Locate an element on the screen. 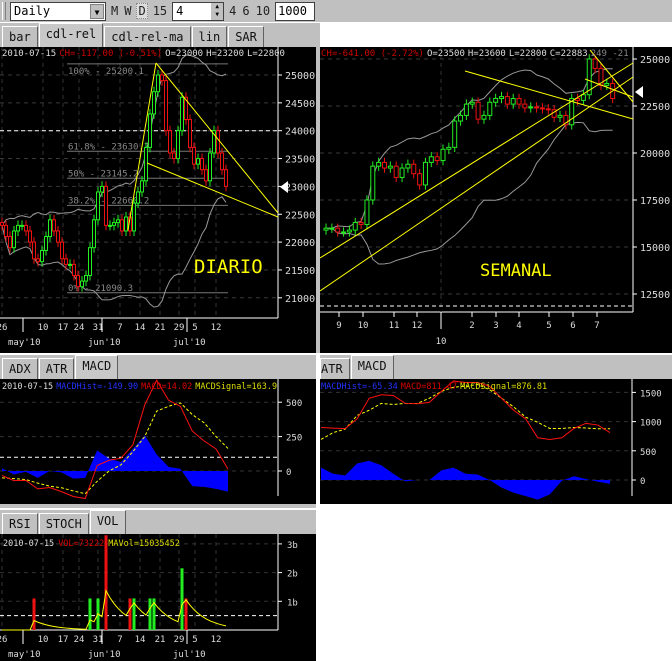 The width and height of the screenshot is (672, 661). tab-stoch: STOCH is located at coordinates (63, 523).